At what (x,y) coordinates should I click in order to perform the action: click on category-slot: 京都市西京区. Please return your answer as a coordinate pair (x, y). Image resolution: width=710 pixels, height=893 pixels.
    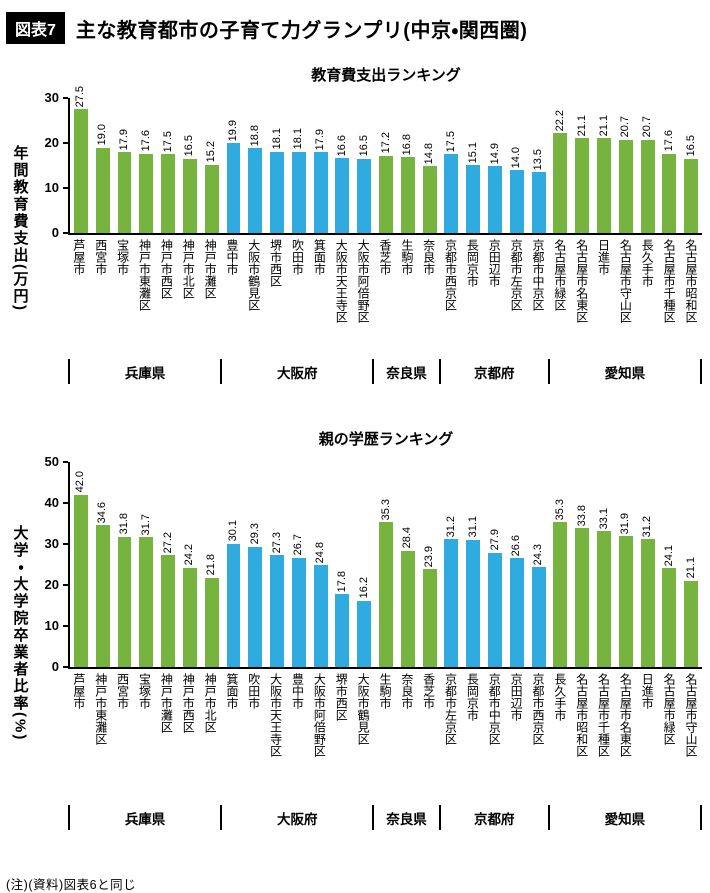
    Looking at the image, I should click on (538, 737).